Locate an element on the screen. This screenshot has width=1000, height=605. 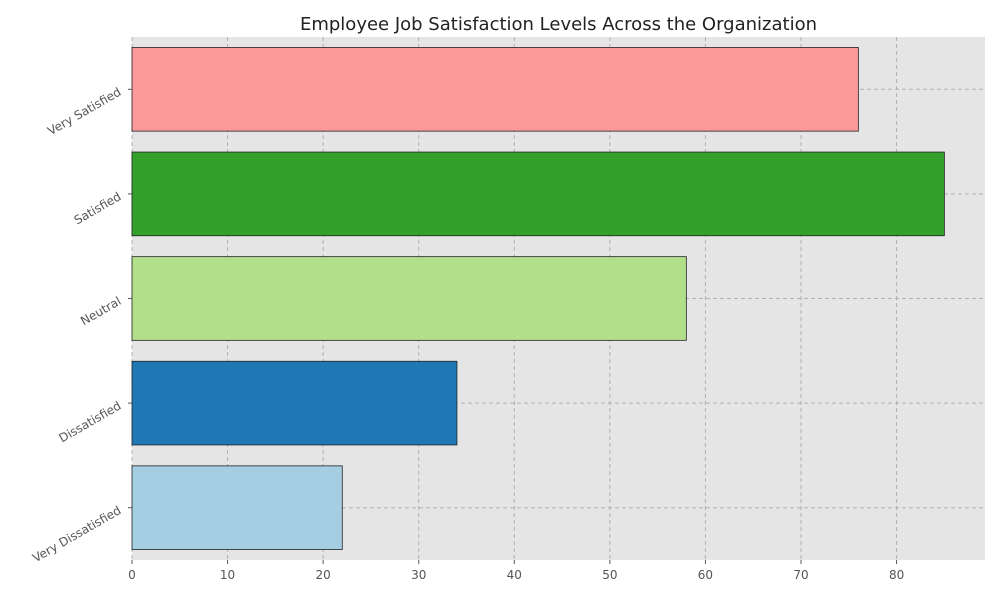
x-tick-label: 60 is located at coordinates (705, 575).